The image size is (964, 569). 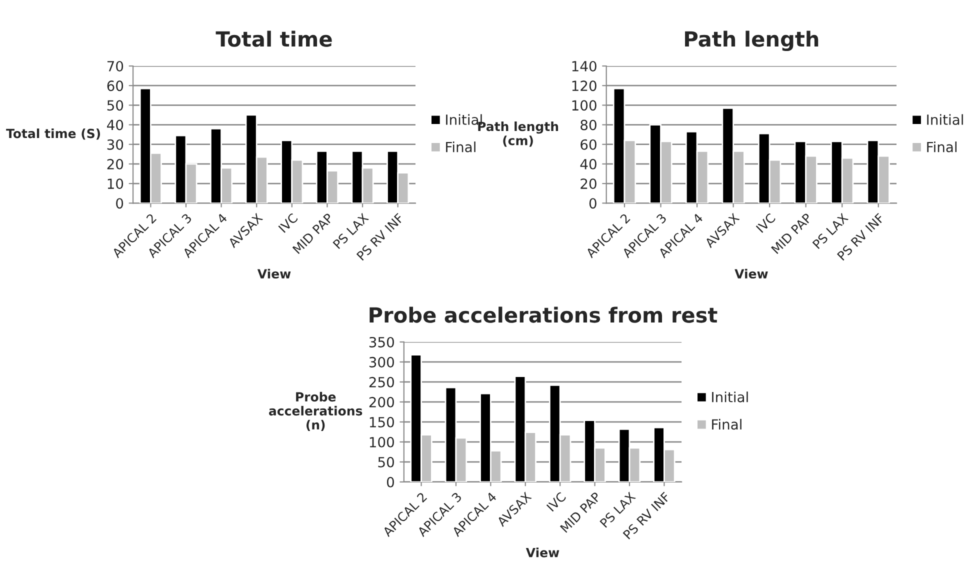 What do you see at coordinates (381, 402) in the screenshot?
I see `y-tick-label: 200` at bounding box center [381, 402].